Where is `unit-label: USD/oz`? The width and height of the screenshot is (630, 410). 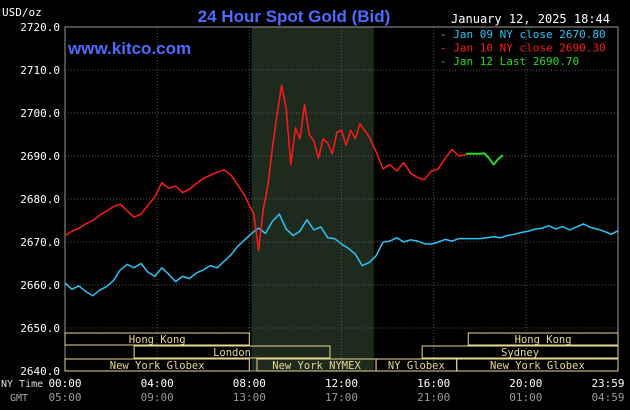 unit-label: USD/oz is located at coordinates (22, 12).